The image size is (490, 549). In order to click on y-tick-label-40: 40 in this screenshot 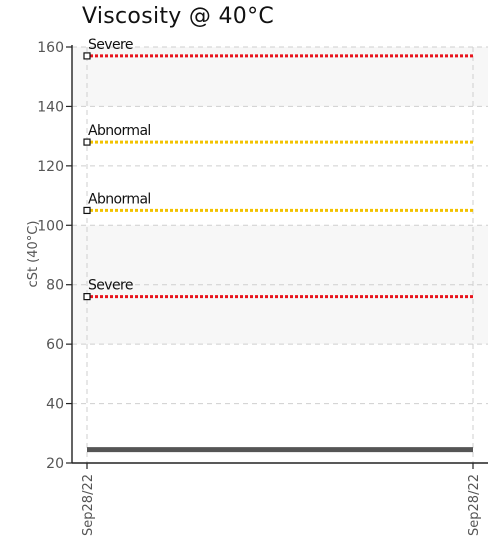, I will do `click(55, 405)`.